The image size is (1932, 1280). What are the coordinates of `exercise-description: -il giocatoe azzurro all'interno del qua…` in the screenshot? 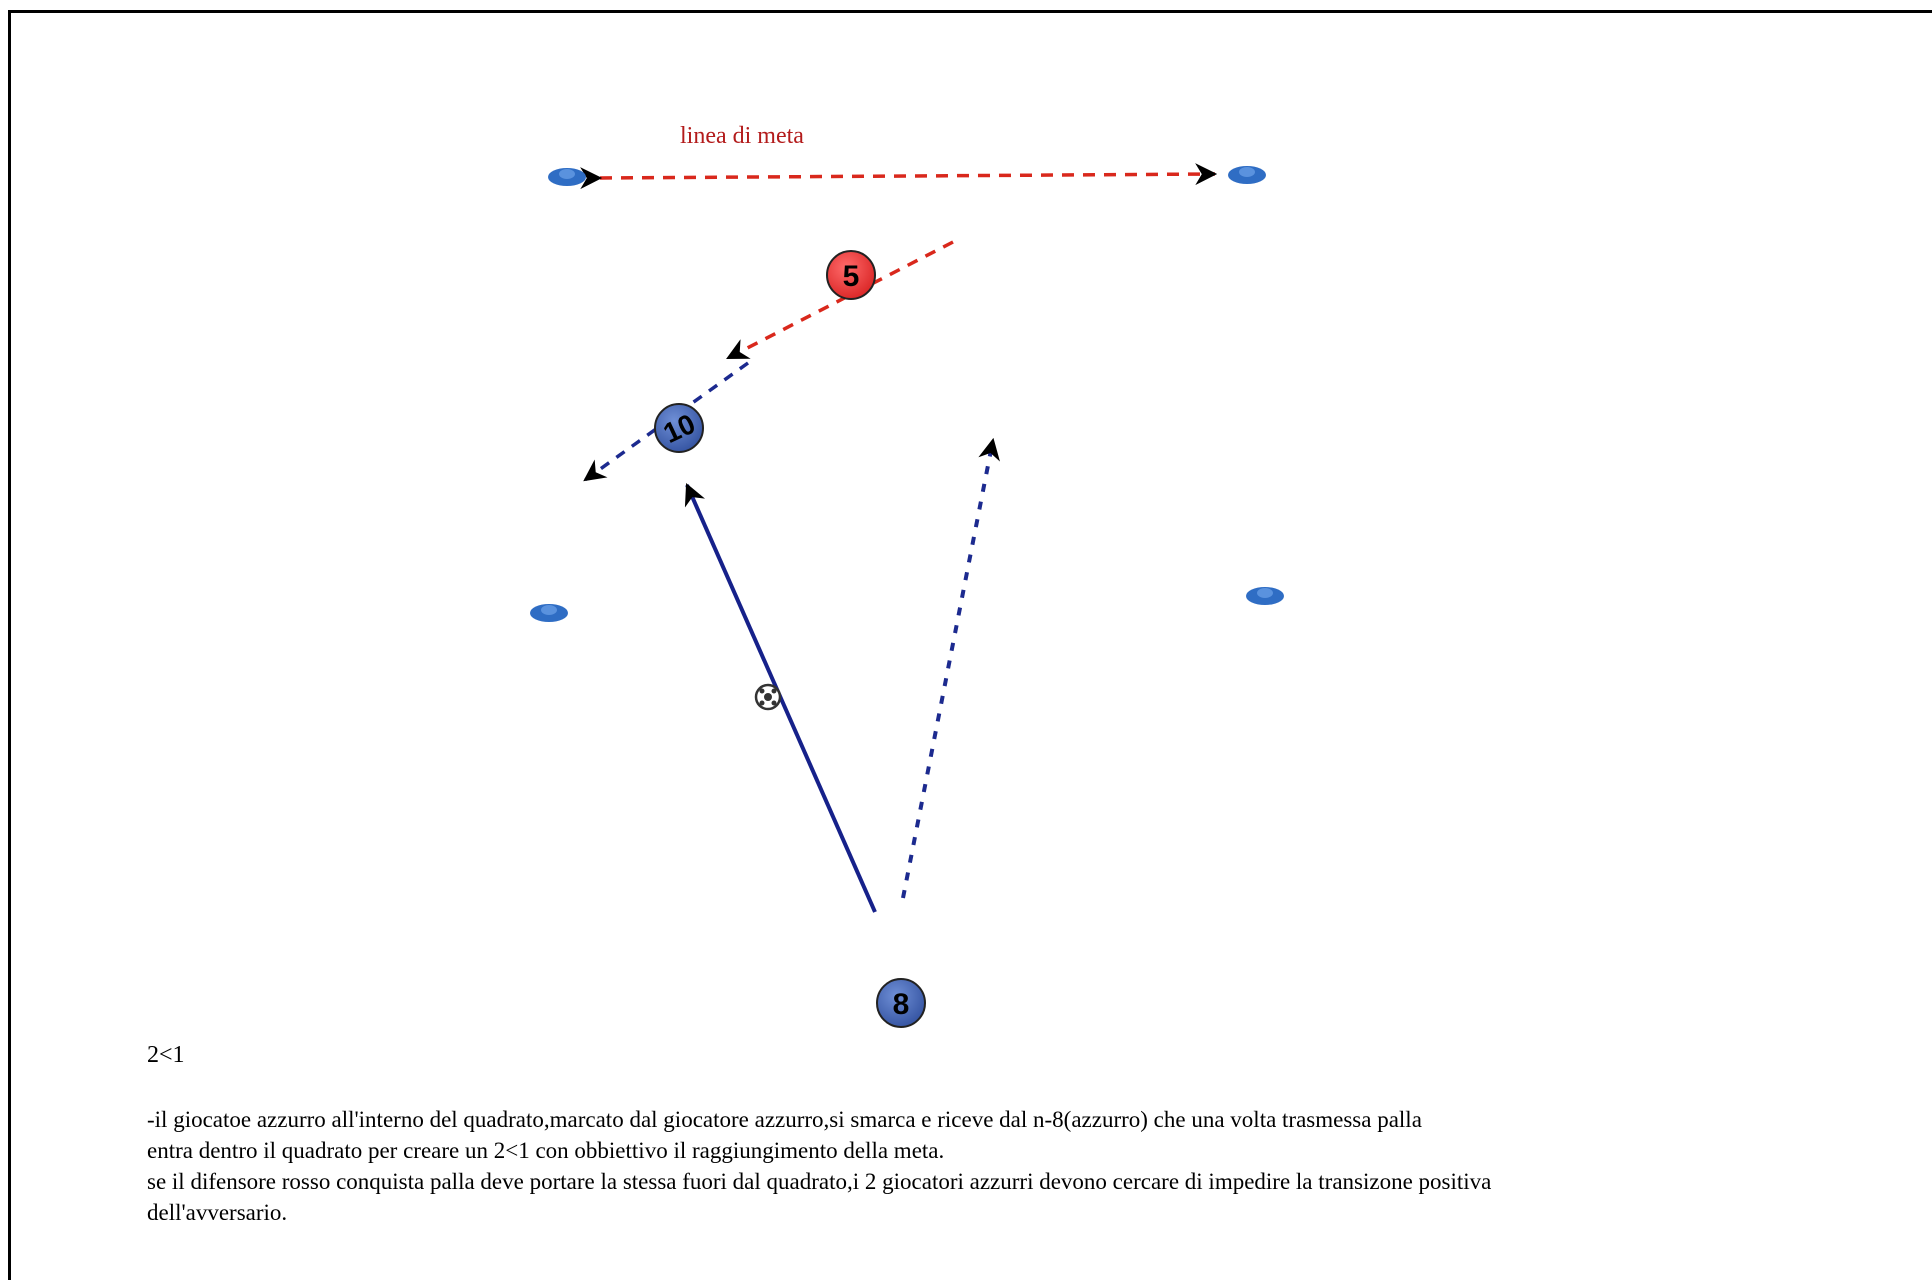 It's located at (997, 1166).